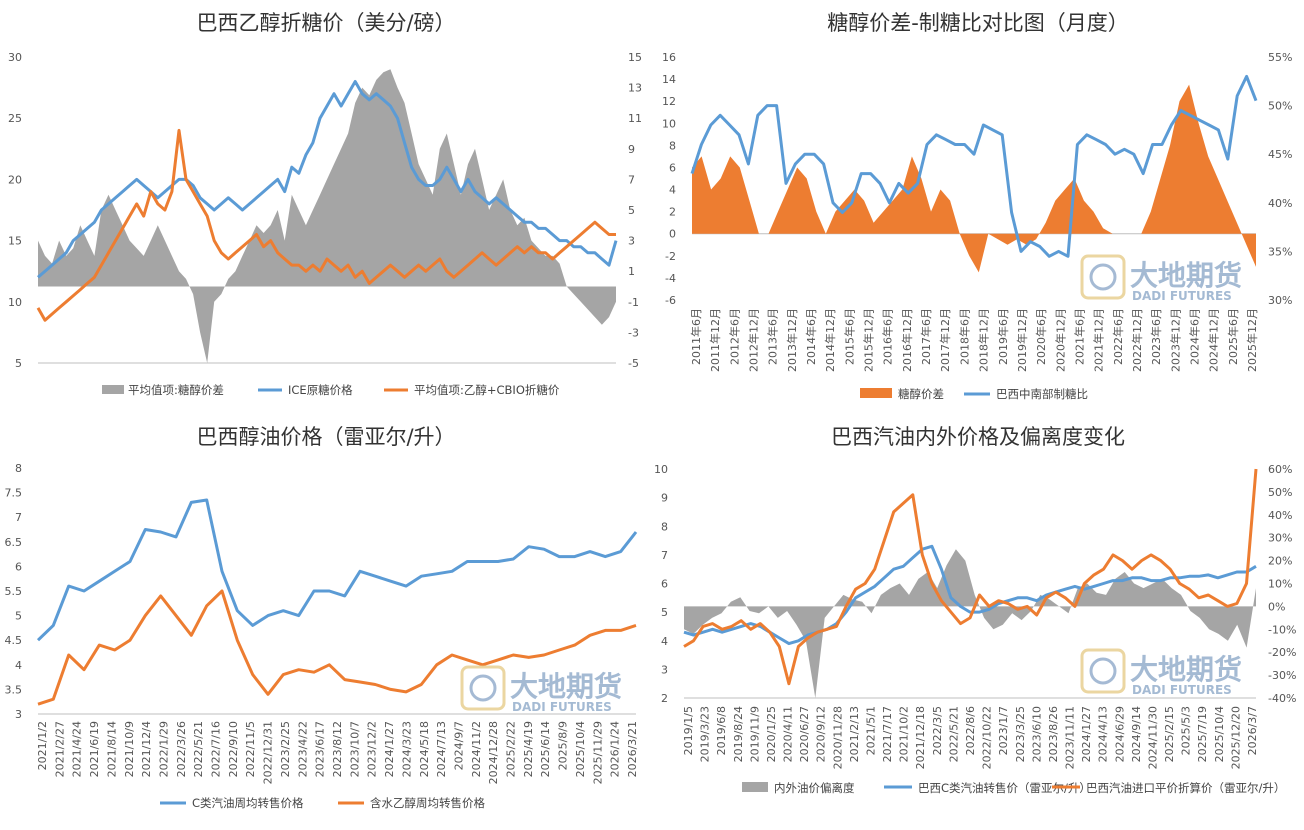 Image resolution: width=1304 pixels, height=830 pixels. I want to click on x-tick-label: 2021/7/17, so click(887, 734).